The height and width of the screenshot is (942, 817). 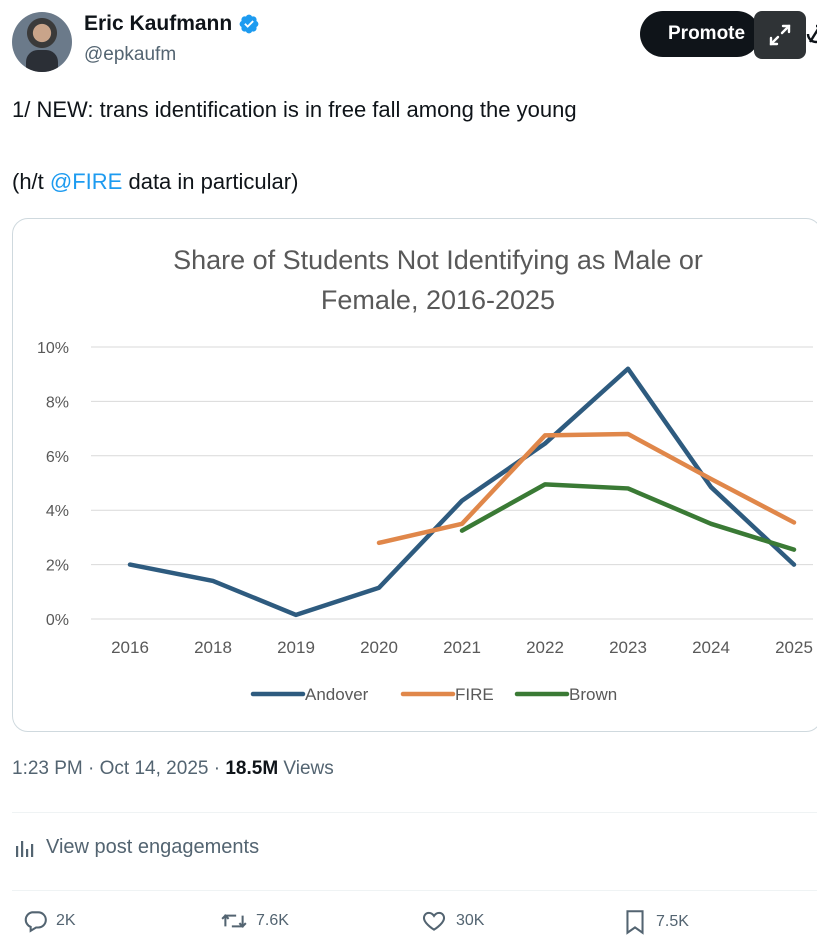 I want to click on author-name-row: Eric Kaufmann, so click(x=172, y=24).